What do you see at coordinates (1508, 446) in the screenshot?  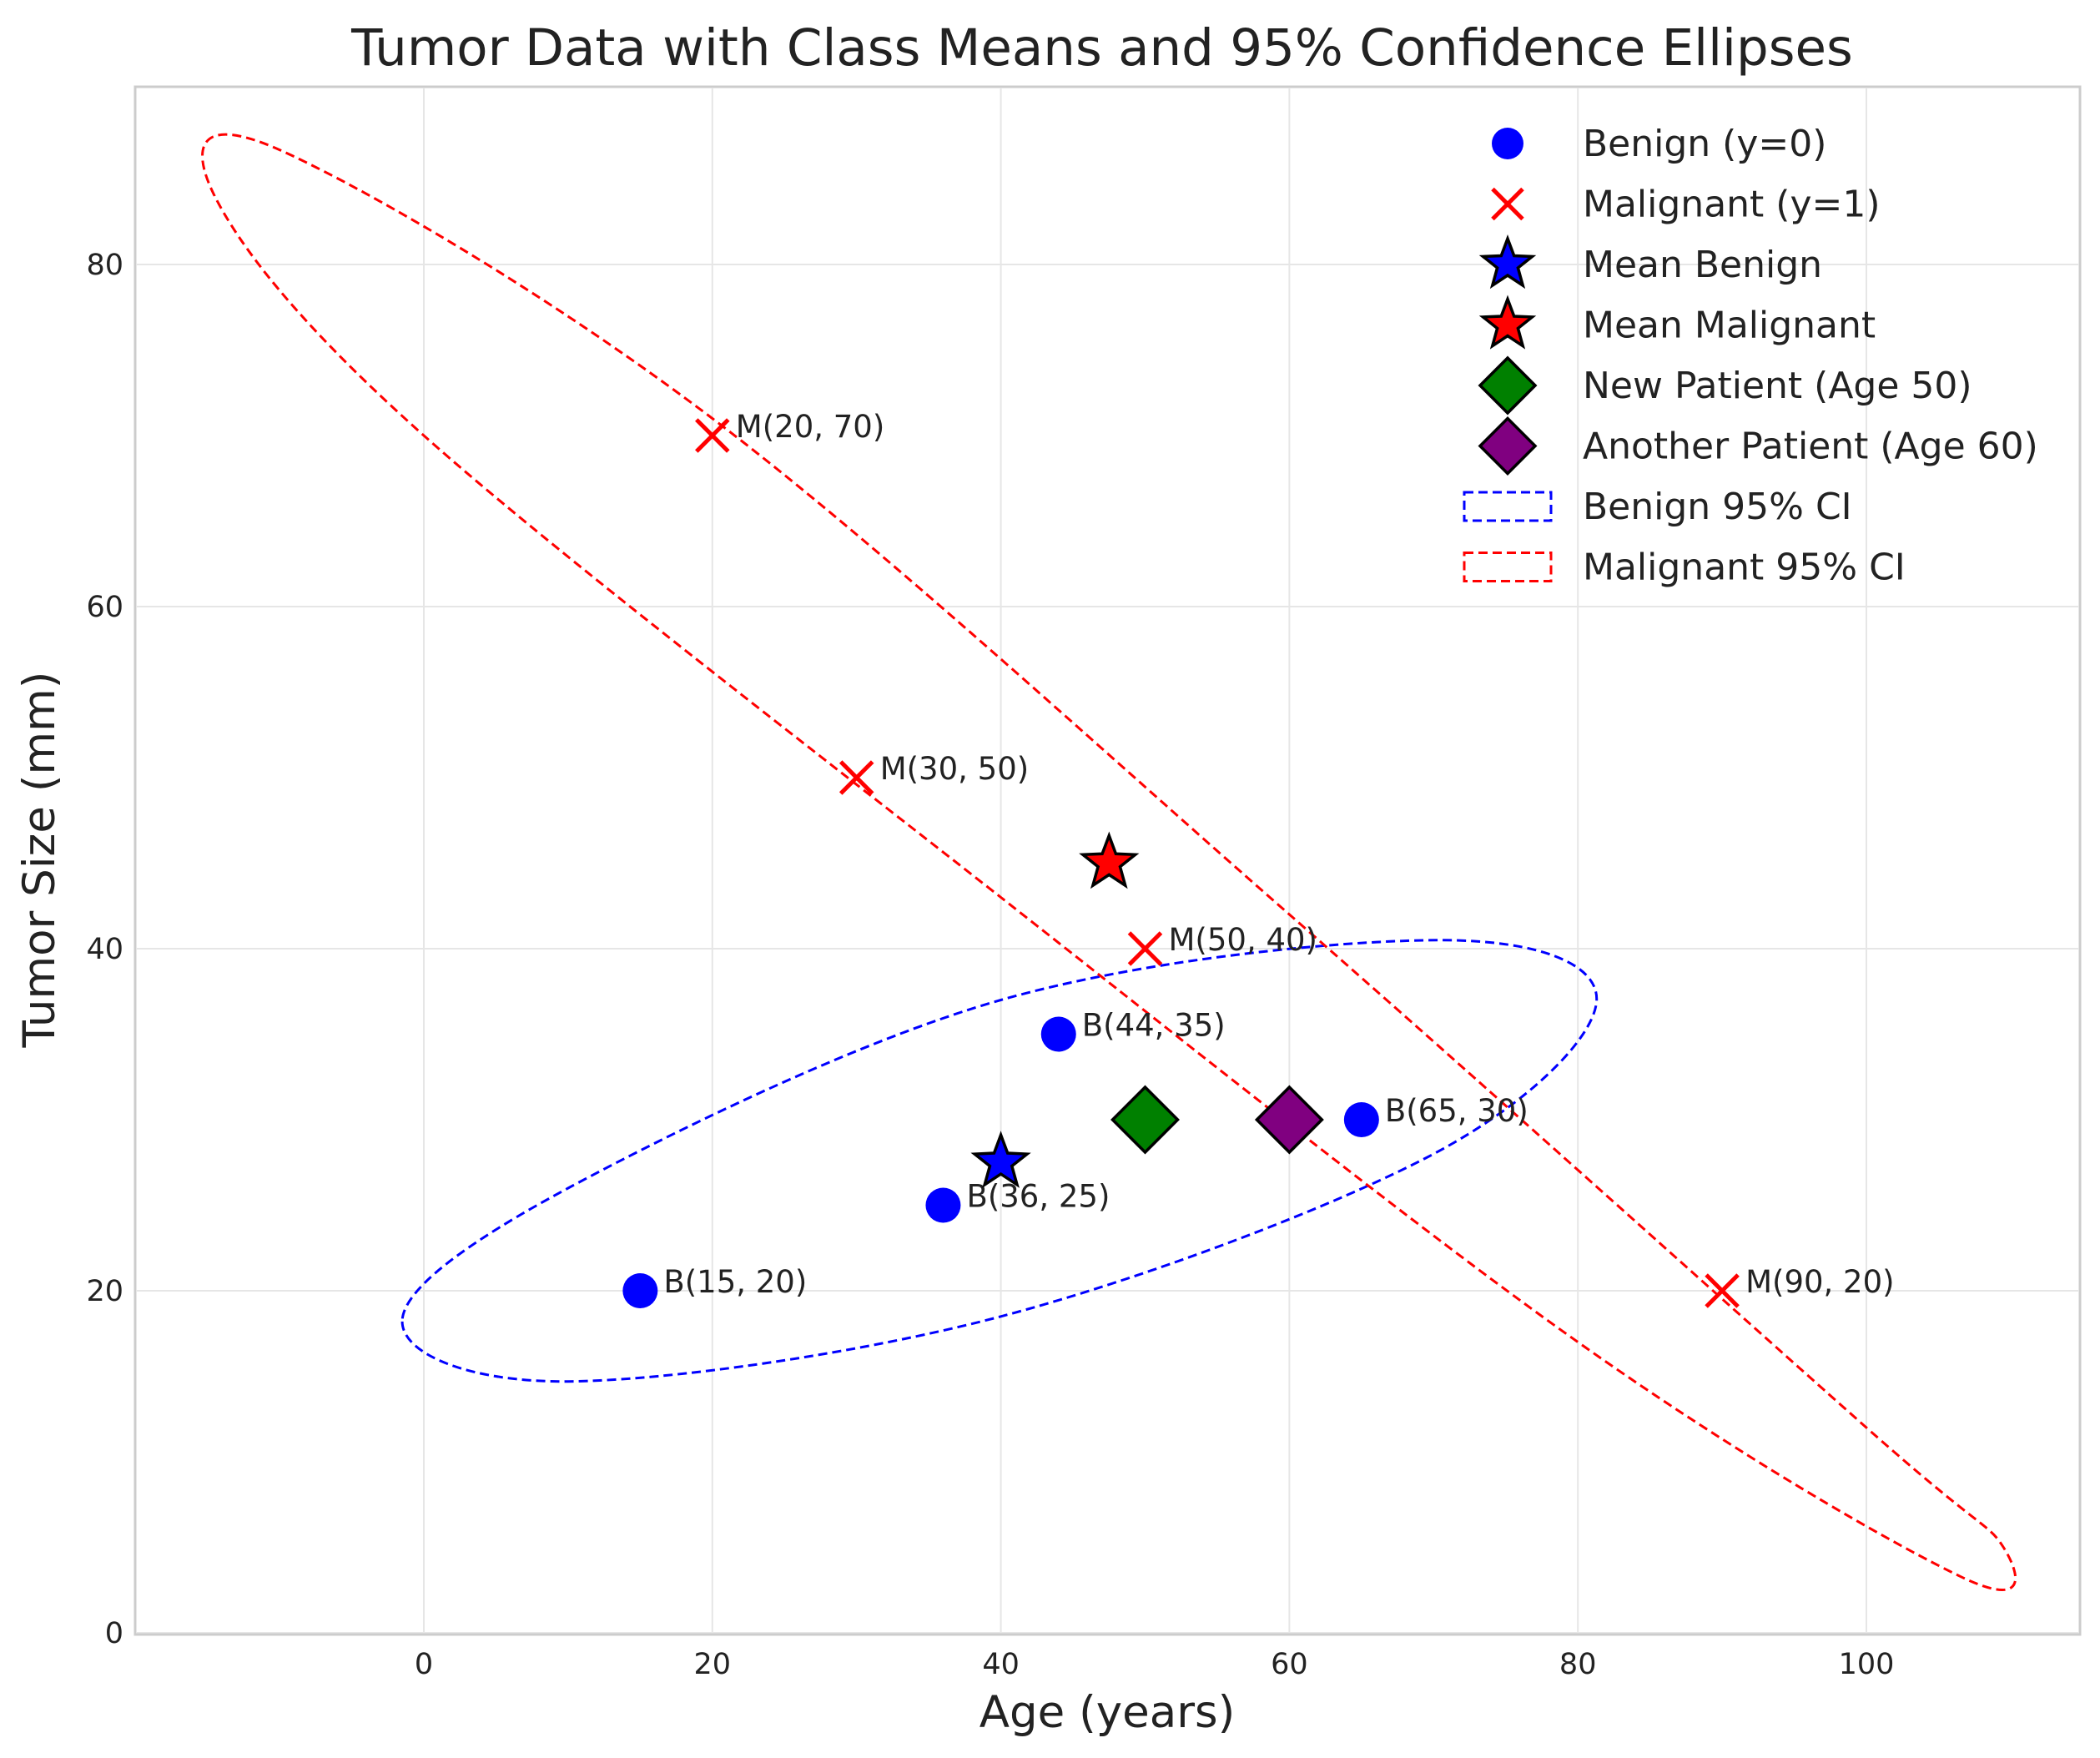 I see `legend-another-patient-age-60-swatch` at bounding box center [1508, 446].